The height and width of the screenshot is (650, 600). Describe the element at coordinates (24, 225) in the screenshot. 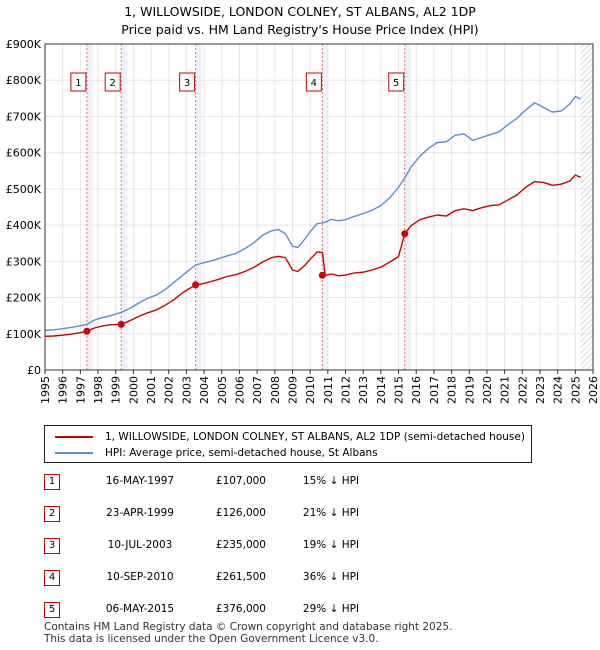

I see `y-tick-label: £400K` at that location.